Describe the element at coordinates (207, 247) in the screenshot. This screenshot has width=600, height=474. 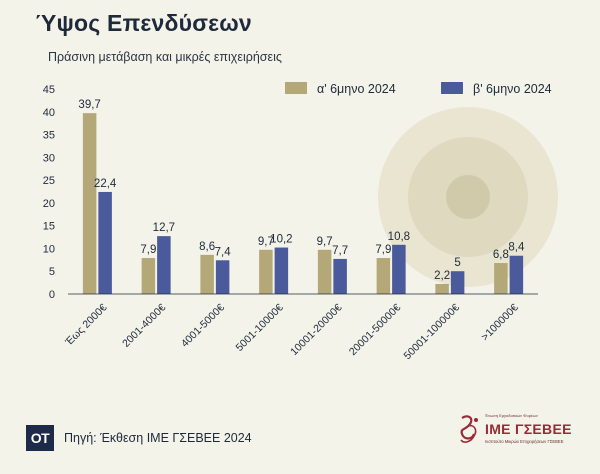
I see `data-label: 8,6` at that location.